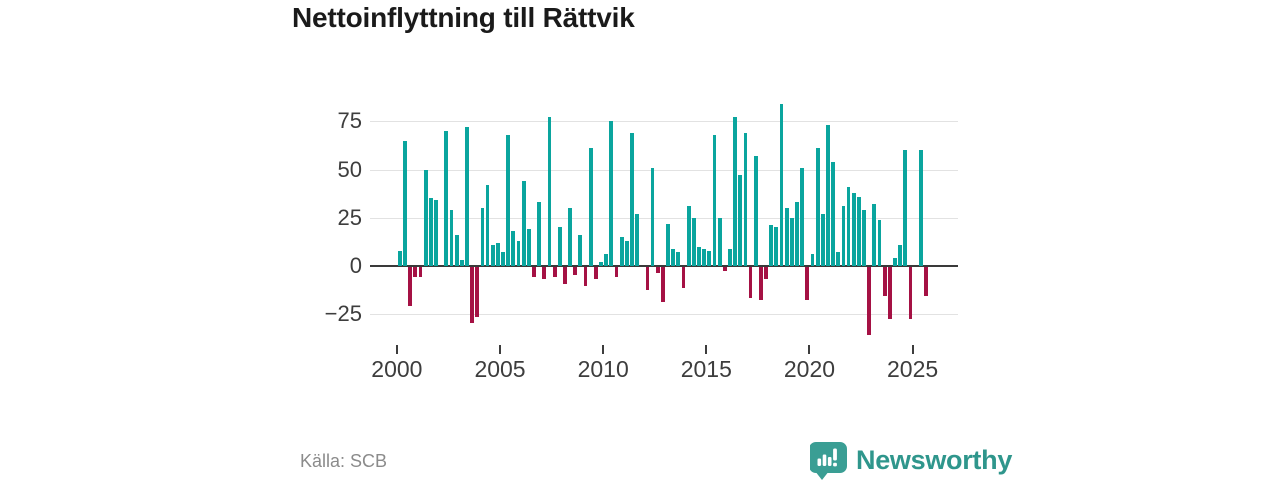 The height and width of the screenshot is (480, 1280). Describe the element at coordinates (603, 369) in the screenshot. I see `x-axis-tick-label: 2010` at that location.